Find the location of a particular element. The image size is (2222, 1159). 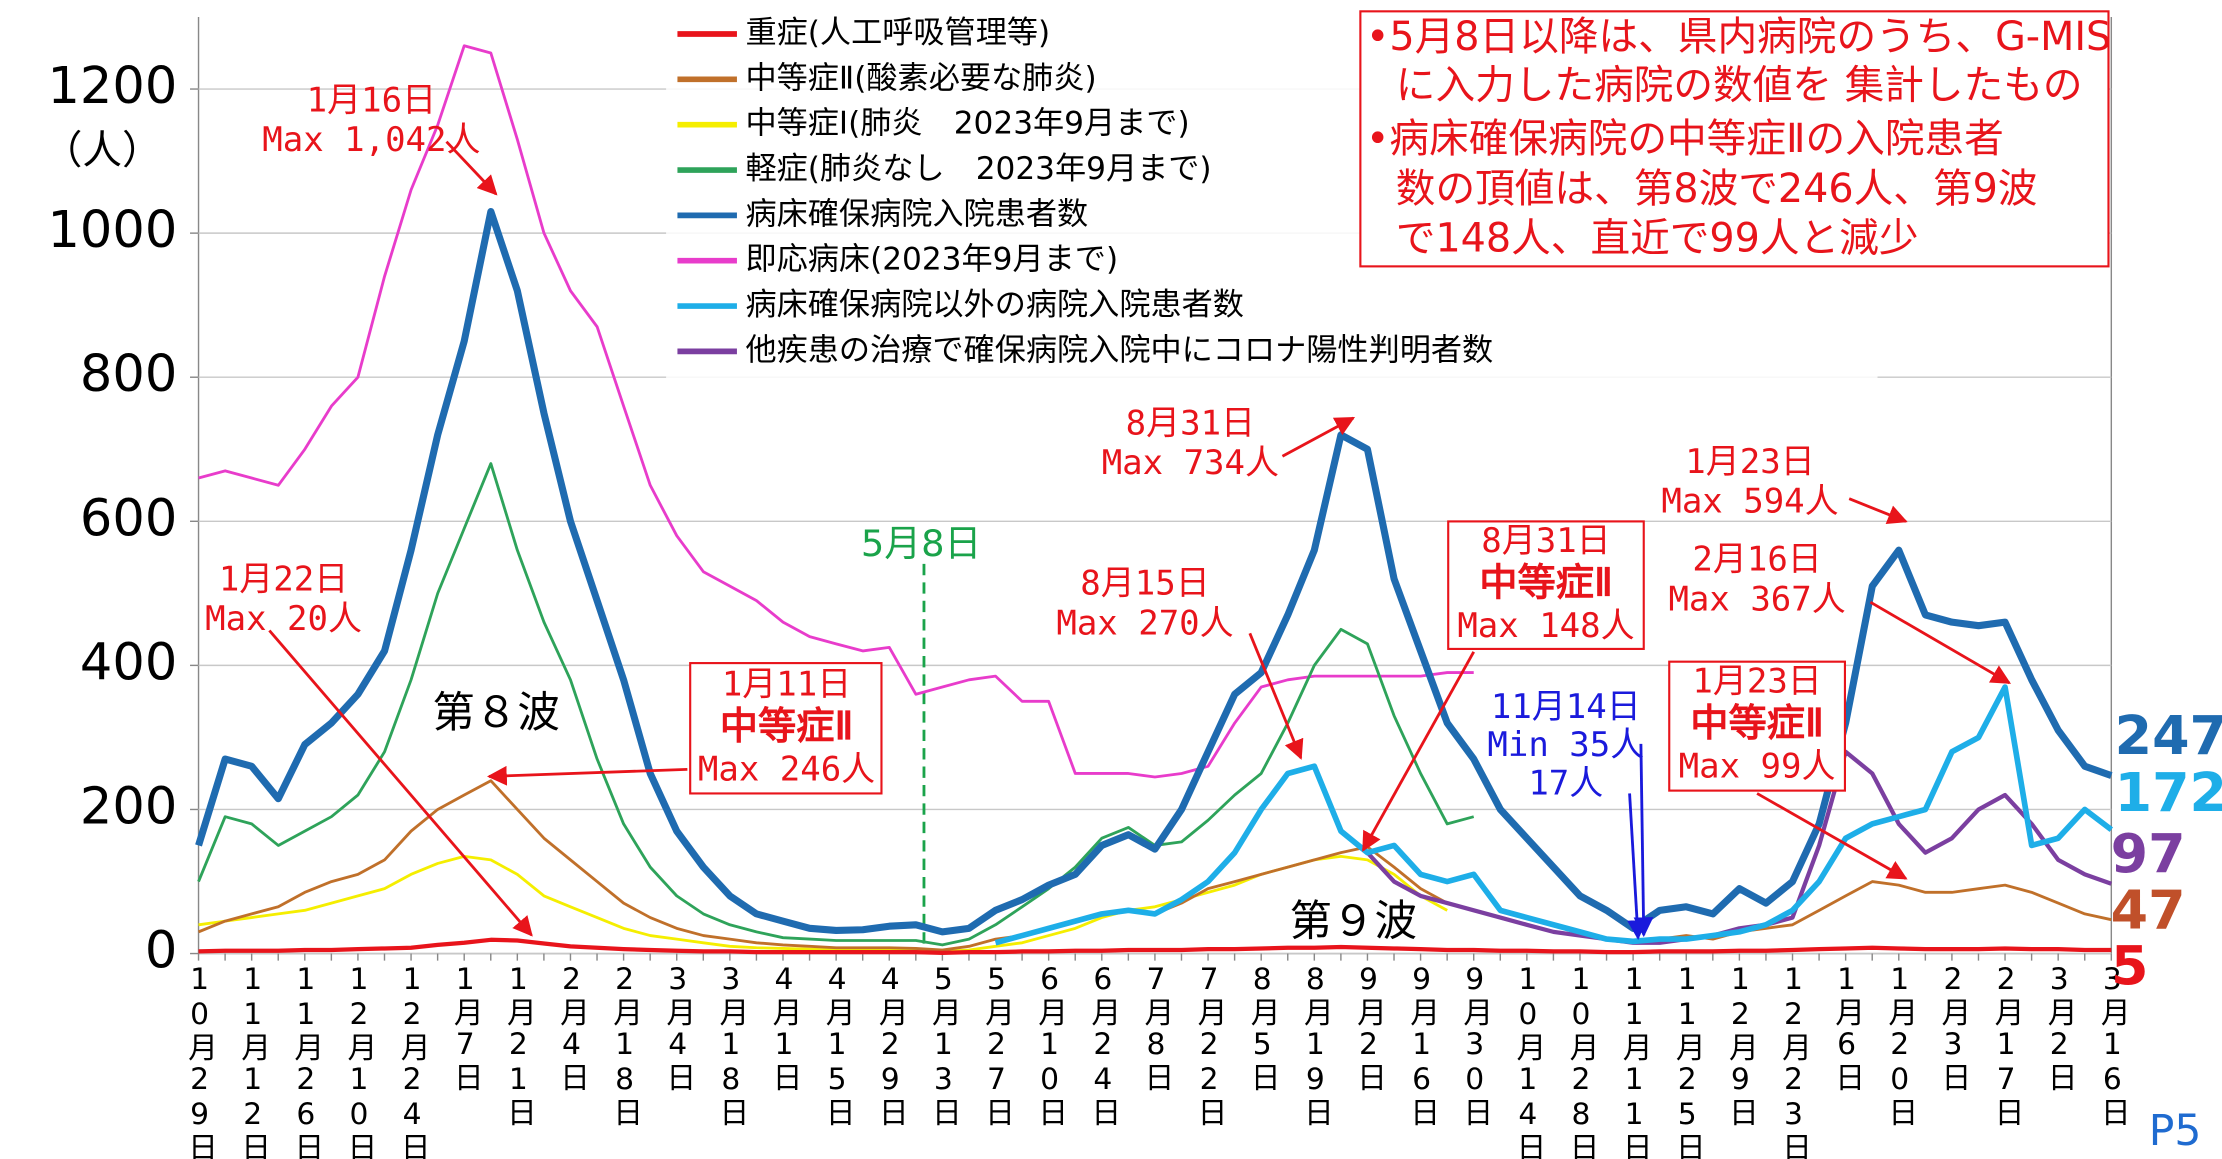

x-tick-label: 11月11日 is located at coordinates (1635, 1060).